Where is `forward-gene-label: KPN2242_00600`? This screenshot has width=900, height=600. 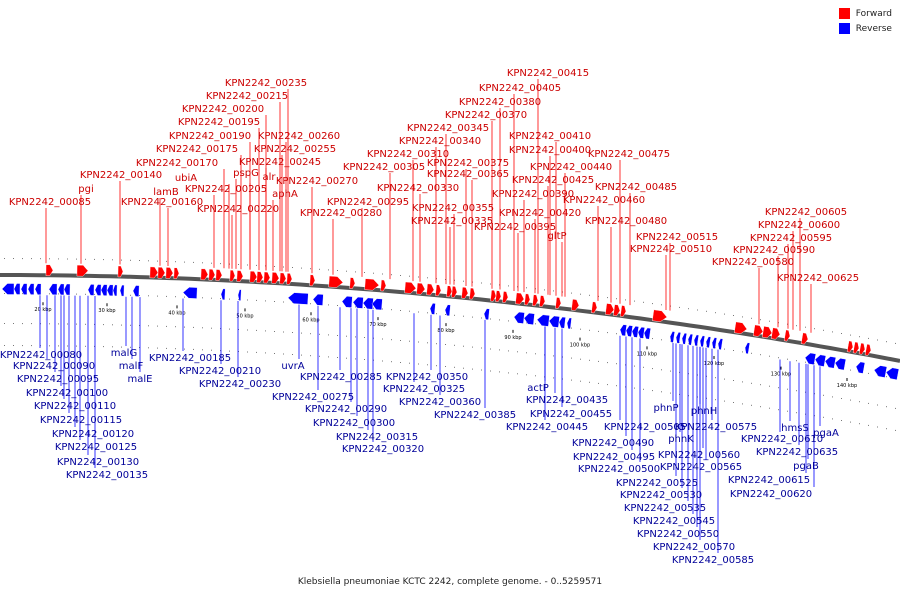
forward-gene-label: KPN2242_00600 is located at coordinates (799, 225).